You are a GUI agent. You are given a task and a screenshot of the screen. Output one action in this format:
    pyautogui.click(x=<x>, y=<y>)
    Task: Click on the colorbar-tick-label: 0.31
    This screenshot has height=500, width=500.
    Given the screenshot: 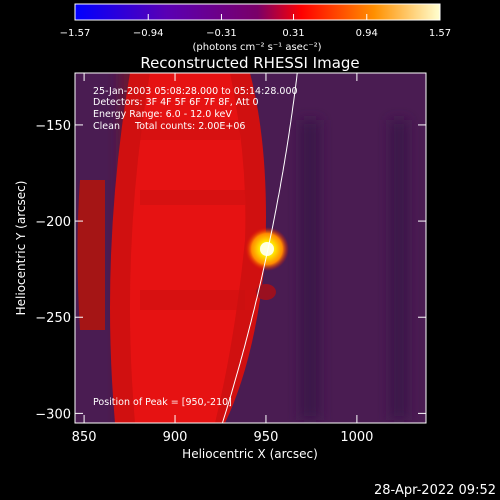 What is the action you would take?
    pyautogui.click(x=293, y=33)
    